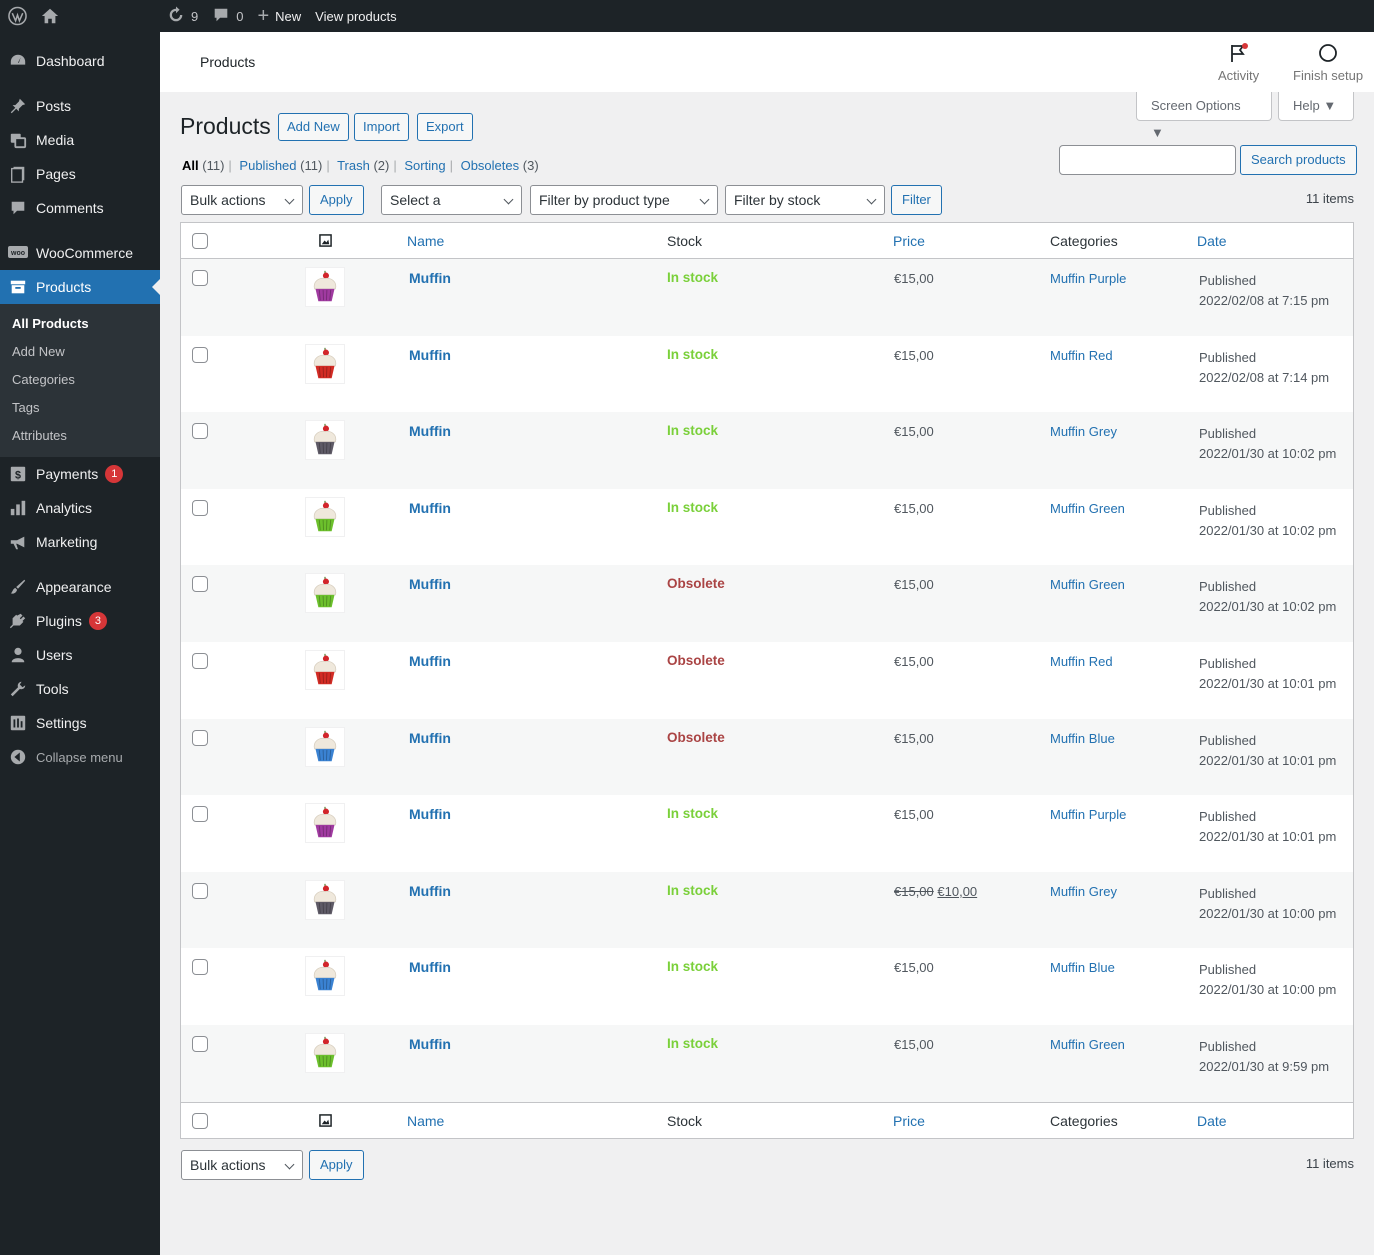 This screenshot has width=1374, height=1255. Describe the element at coordinates (916, 200) in the screenshot. I see `filter-button: Filter` at that location.